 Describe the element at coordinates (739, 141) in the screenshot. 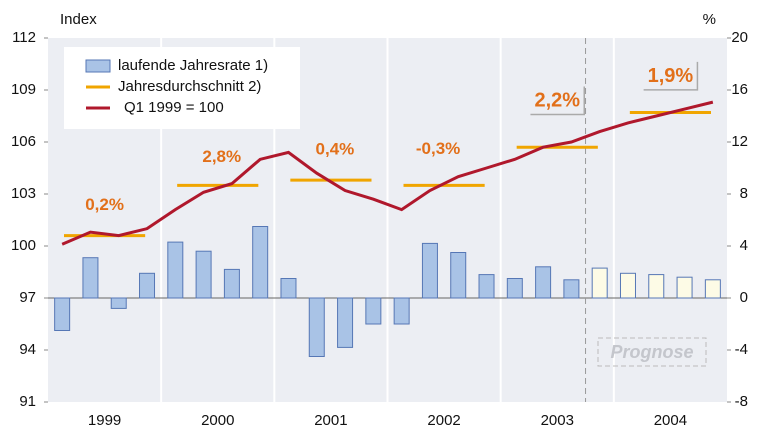

I see `y2-tick-label: 12` at that location.